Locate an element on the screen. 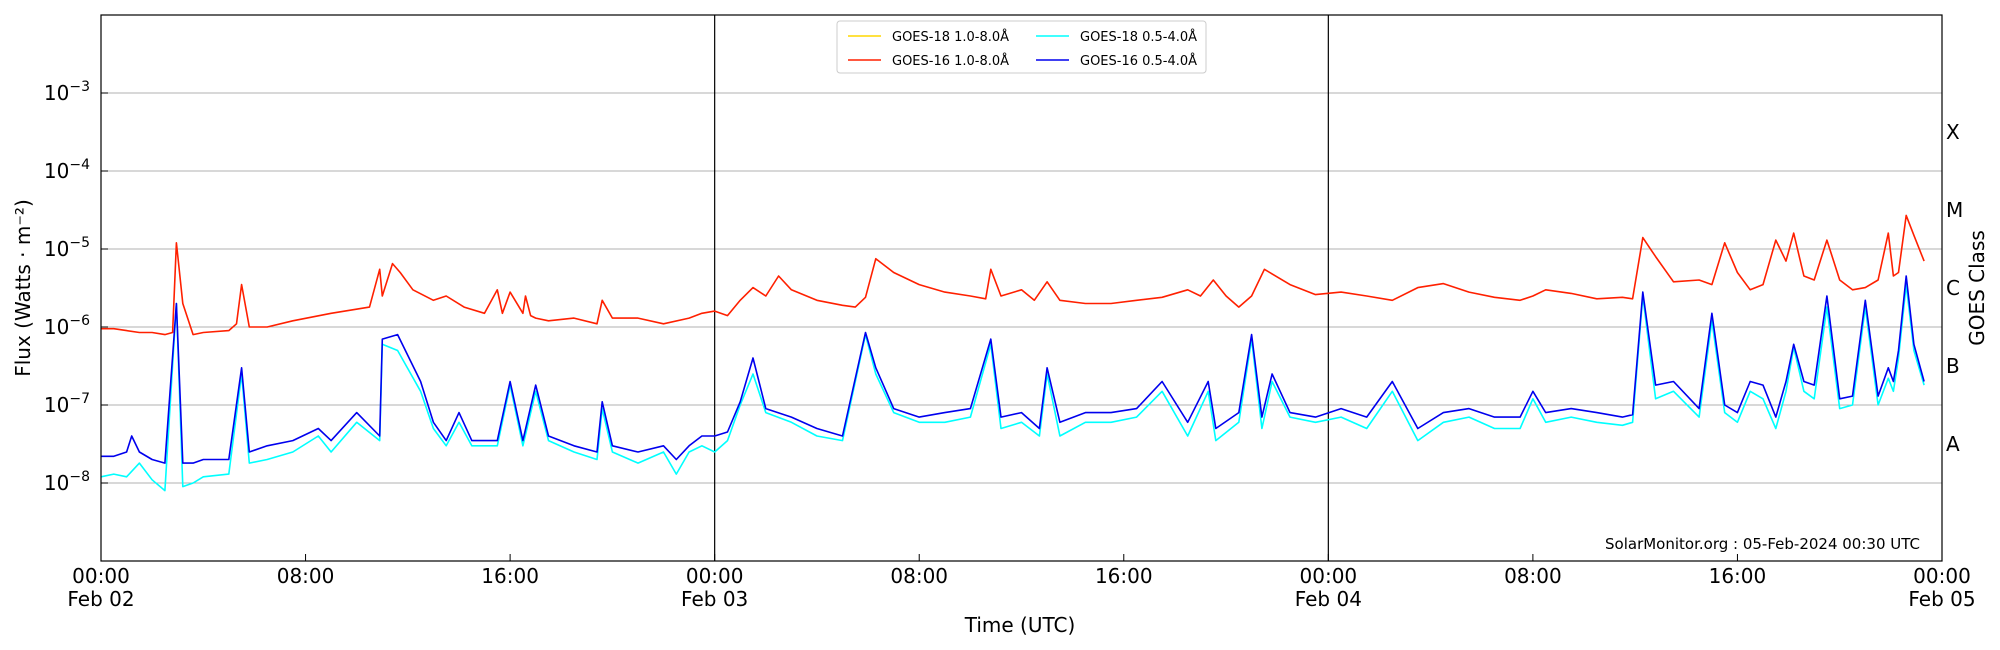 The height and width of the screenshot is (650, 2000). goes-class-labels: A B C M X is located at coordinates (1954, 288).